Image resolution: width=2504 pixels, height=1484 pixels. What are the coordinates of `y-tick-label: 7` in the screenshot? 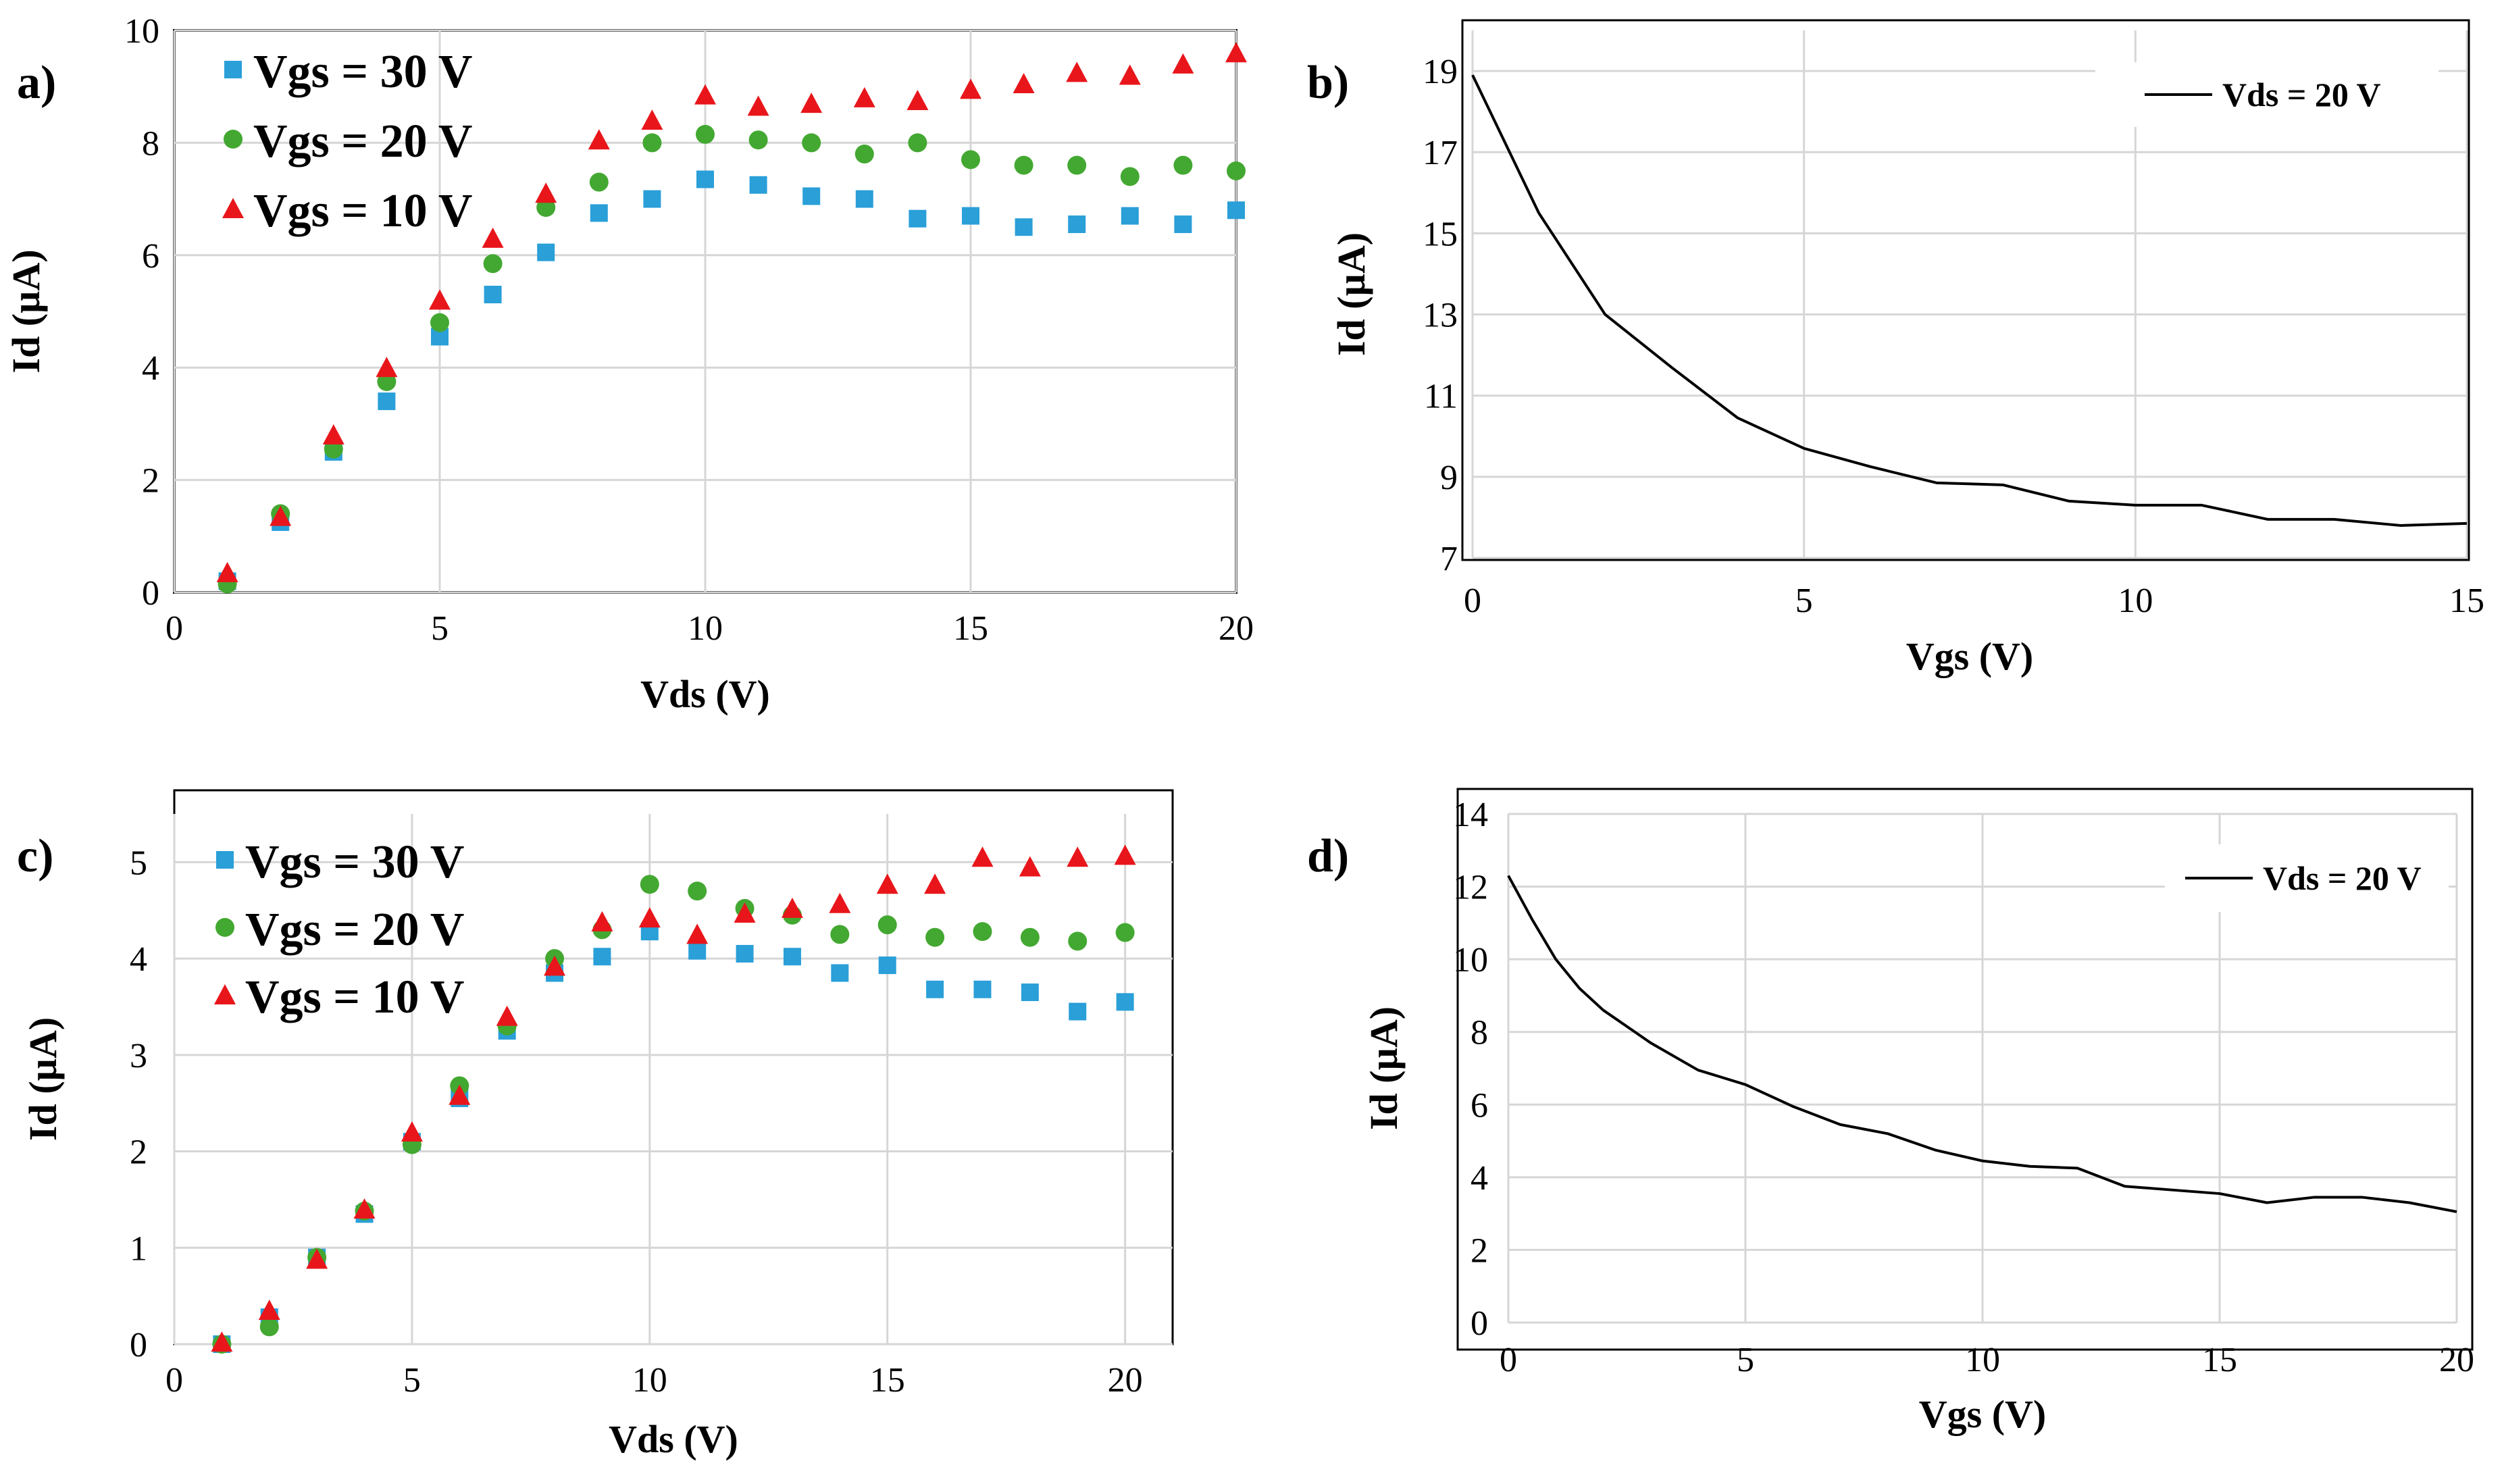 It's located at (1449, 559).